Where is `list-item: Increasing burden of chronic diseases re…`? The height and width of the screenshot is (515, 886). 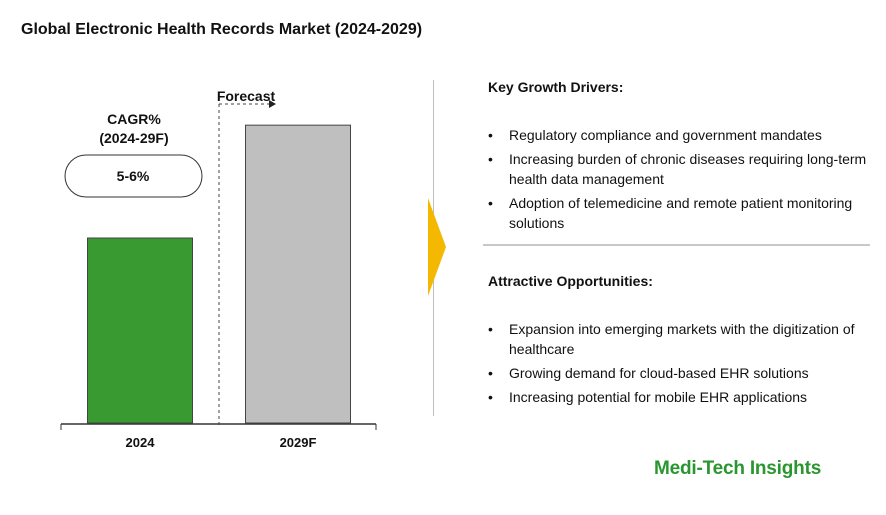
list-item: Increasing burden of chronic diseases re… is located at coordinates (680, 169).